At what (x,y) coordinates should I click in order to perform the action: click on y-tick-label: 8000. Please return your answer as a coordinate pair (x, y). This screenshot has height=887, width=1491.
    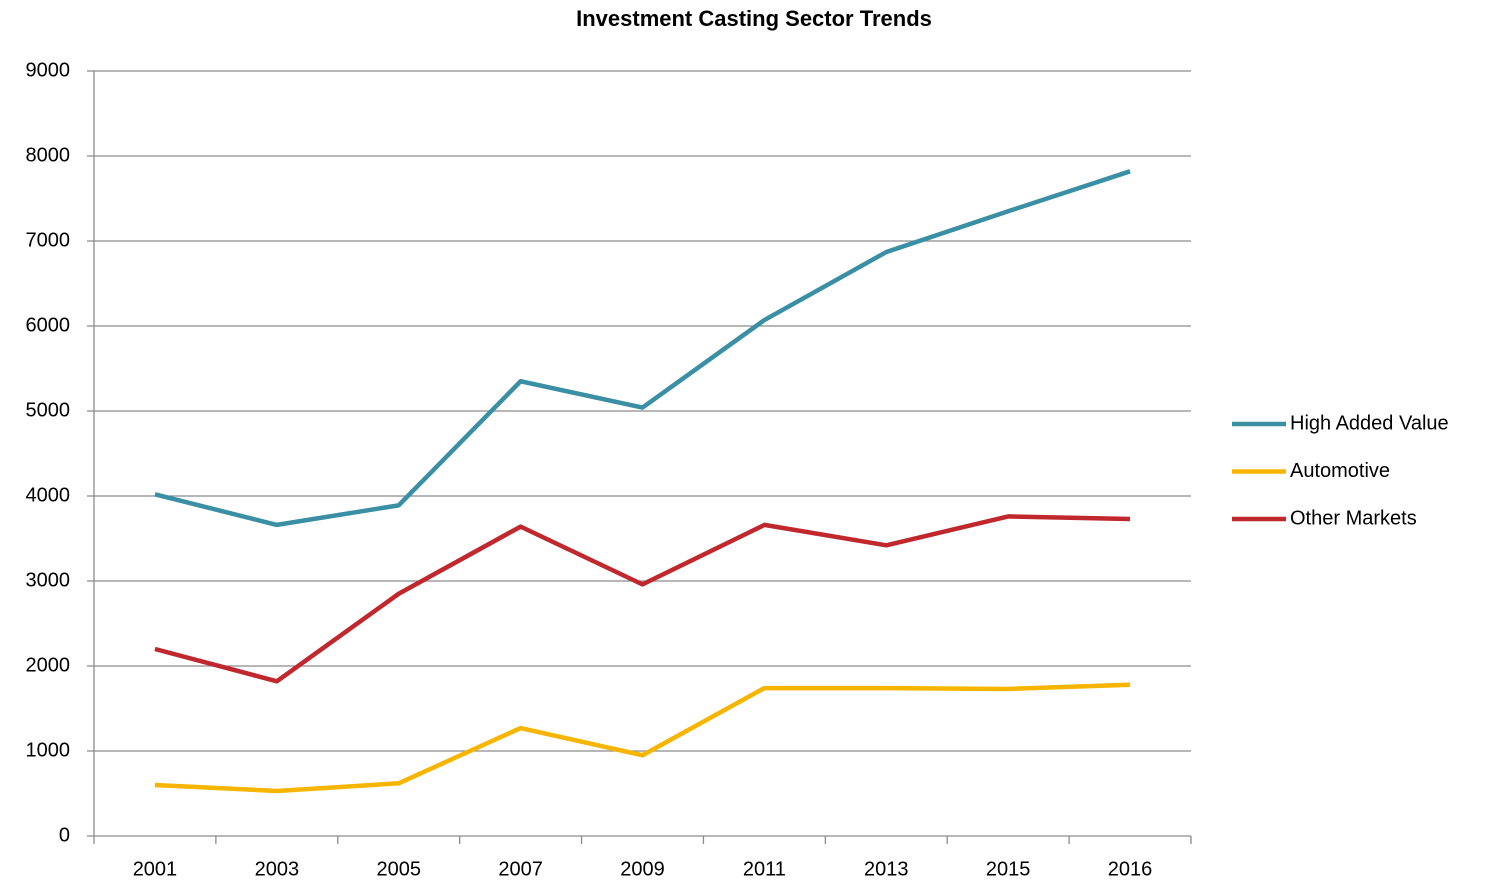
    Looking at the image, I should click on (48, 155).